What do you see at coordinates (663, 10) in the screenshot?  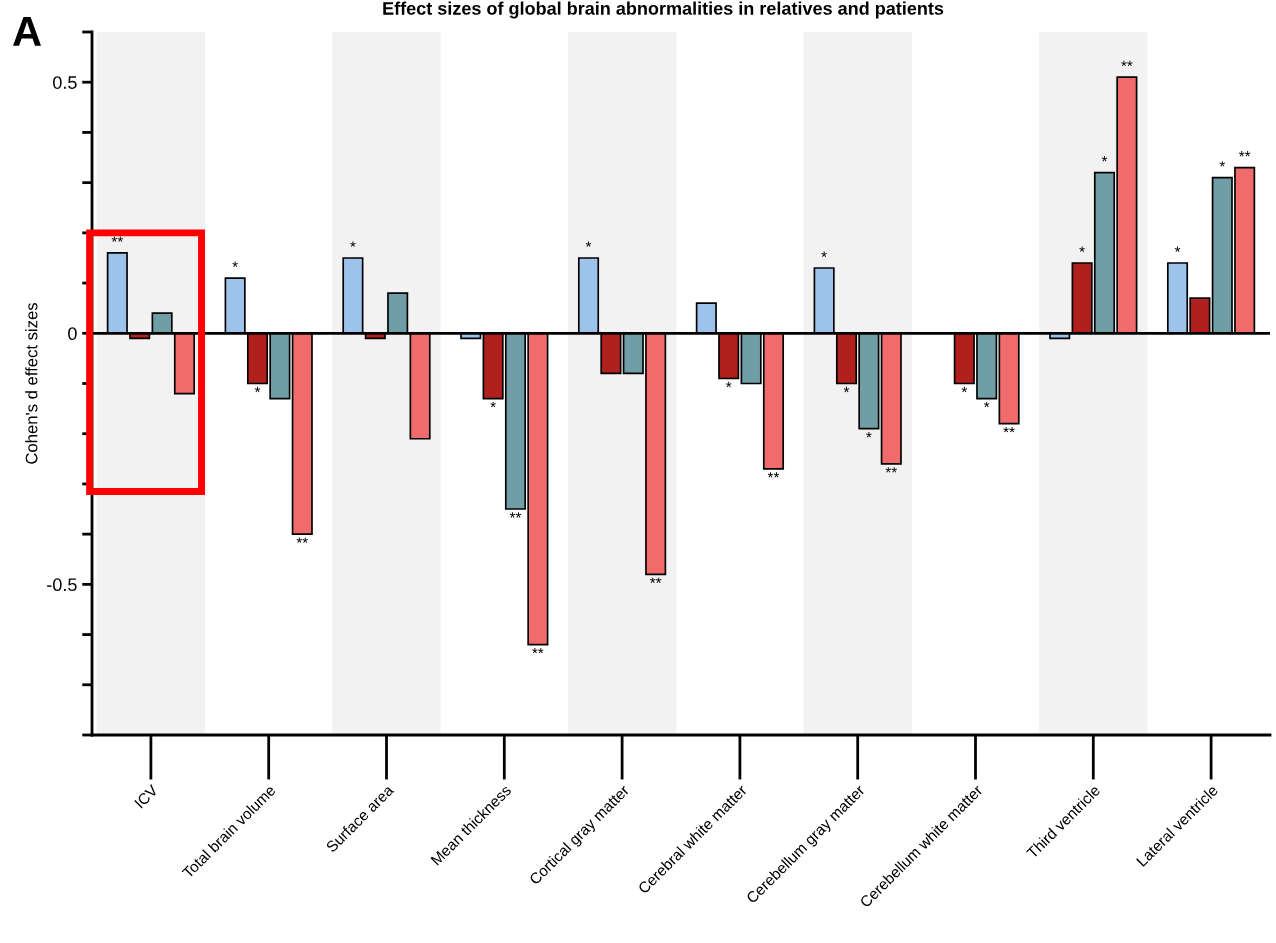 I see `chart-title: Effect sizes of global brain abnormalities in relatives and patients` at bounding box center [663, 10].